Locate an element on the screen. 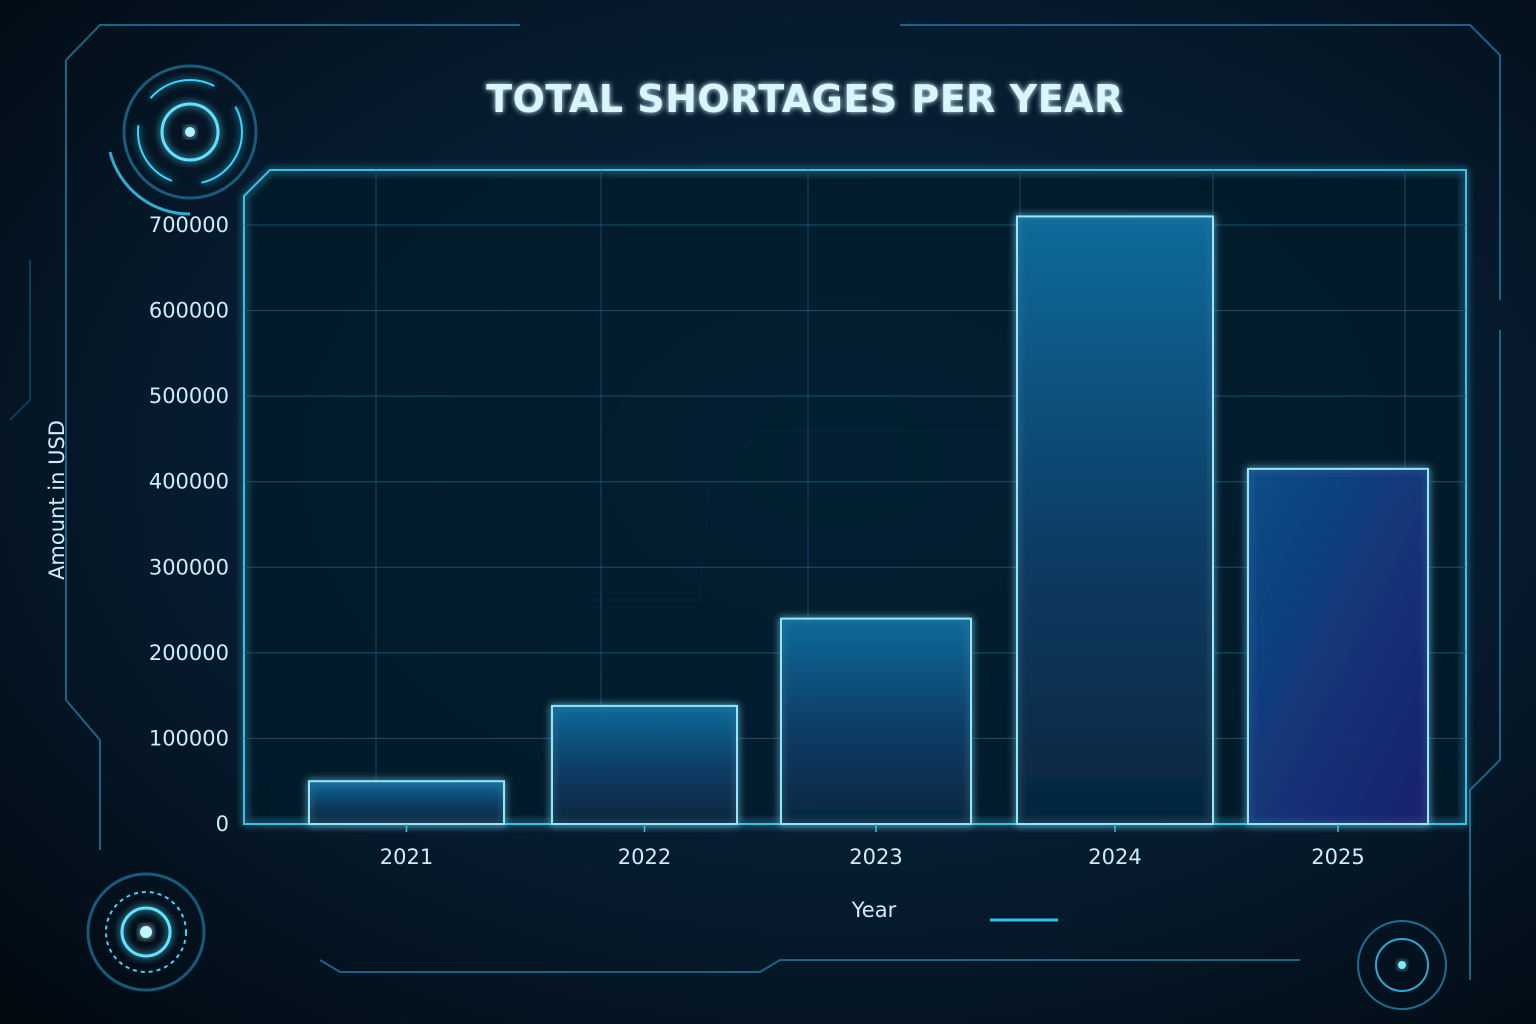  x-tick-label: 2024 is located at coordinates (1114, 857).